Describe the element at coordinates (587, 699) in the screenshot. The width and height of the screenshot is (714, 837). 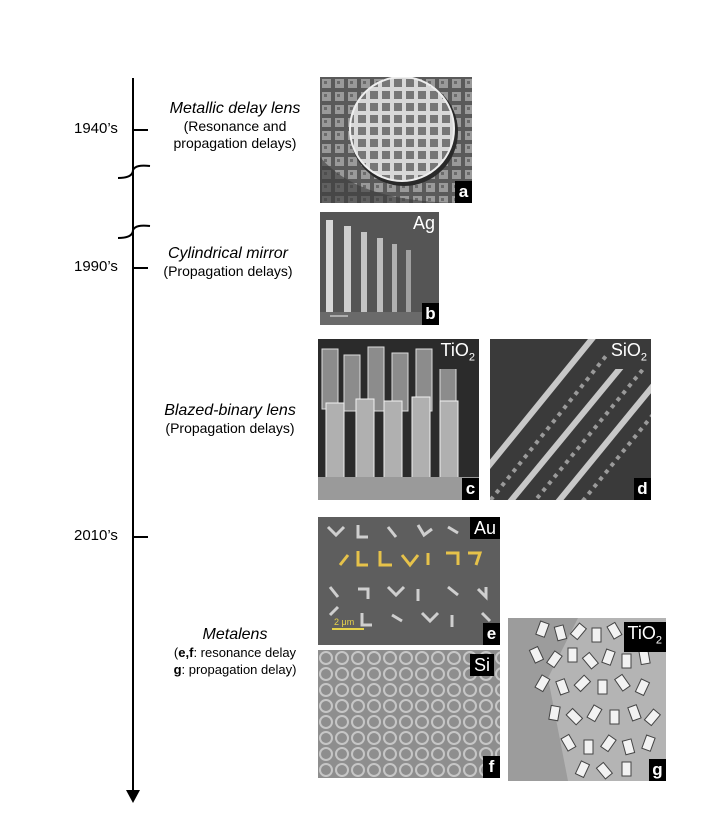
I see `image-panel-g: TiO2 g` at that location.